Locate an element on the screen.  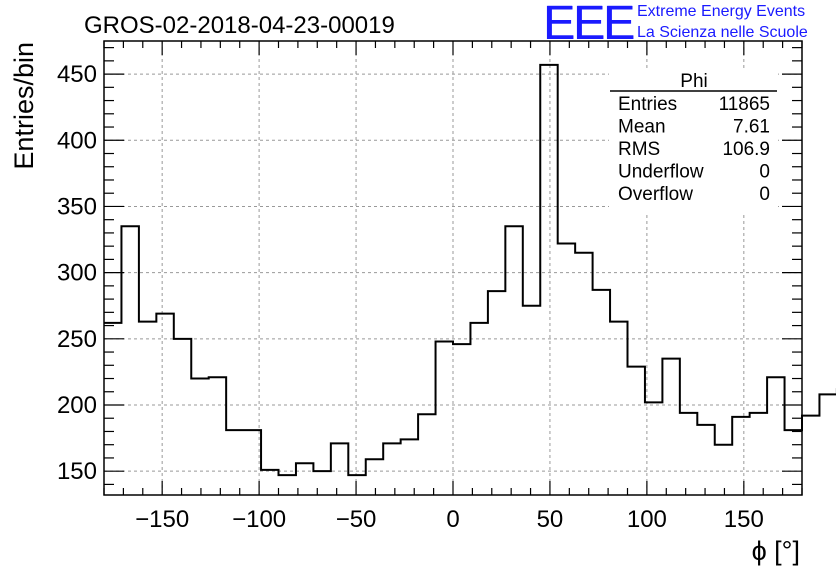
stats-title: Phi is located at coordinates (693, 81).